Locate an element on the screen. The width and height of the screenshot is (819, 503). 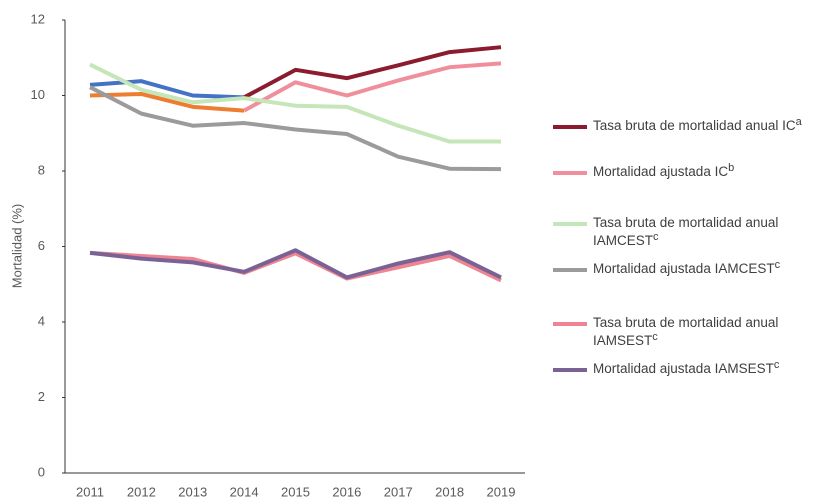
legend-item: Tasa bruta de mortalidad anual ICa is located at coordinates (683, 126).